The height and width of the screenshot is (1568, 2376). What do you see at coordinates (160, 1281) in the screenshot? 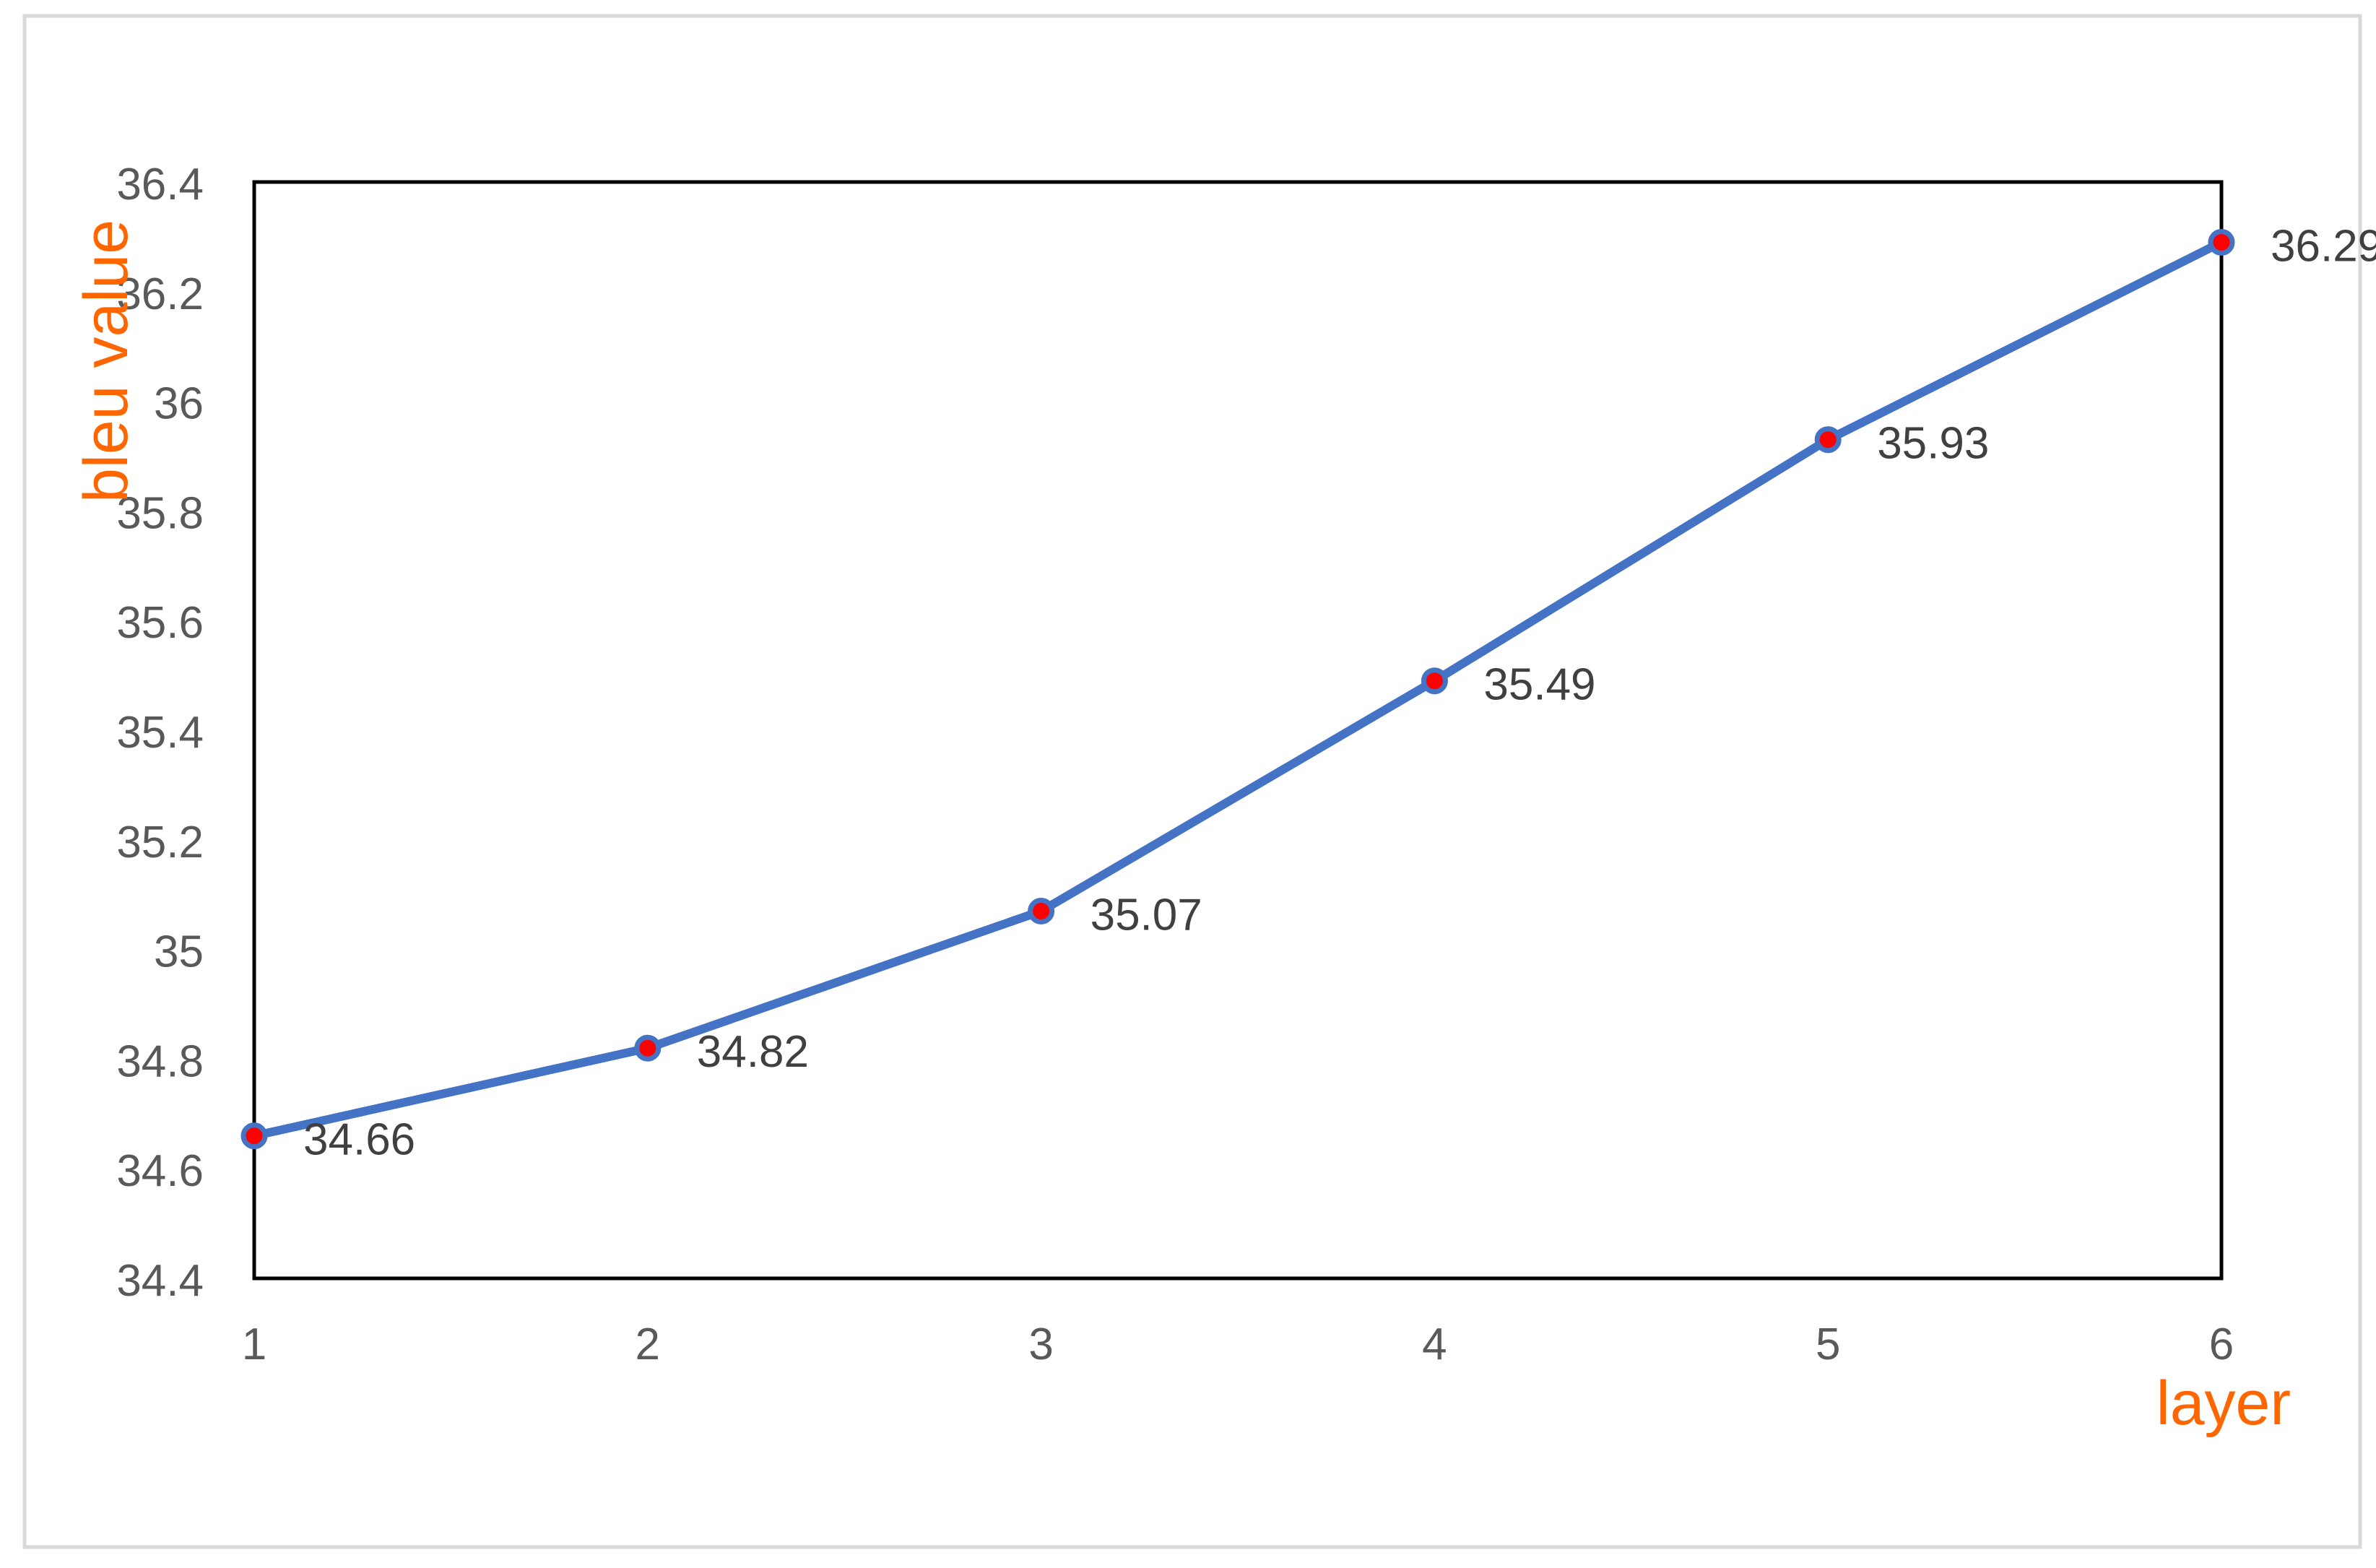
I see `y-tick-label: 34.4` at bounding box center [160, 1281].